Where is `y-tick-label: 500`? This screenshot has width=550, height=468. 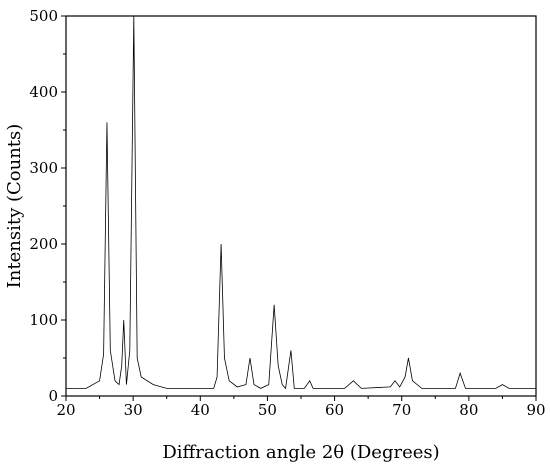 y-tick-label: 500 is located at coordinates (43, 16).